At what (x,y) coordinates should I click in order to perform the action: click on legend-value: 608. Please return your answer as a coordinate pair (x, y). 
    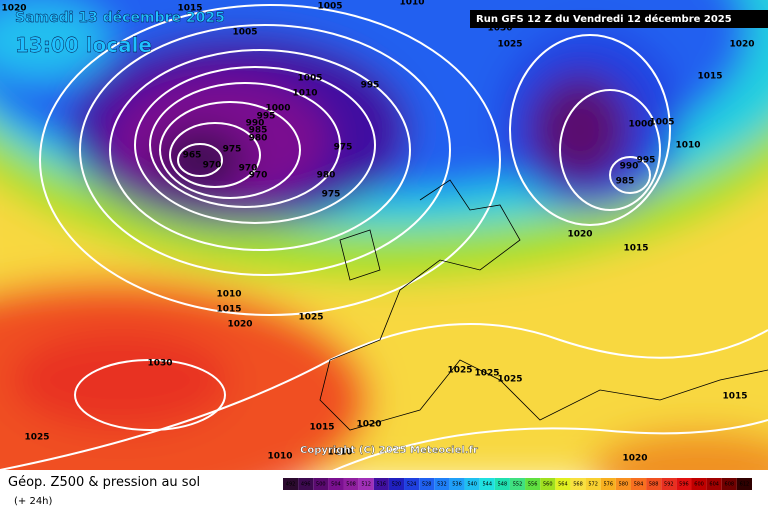
    Looking at the image, I should click on (730, 485).